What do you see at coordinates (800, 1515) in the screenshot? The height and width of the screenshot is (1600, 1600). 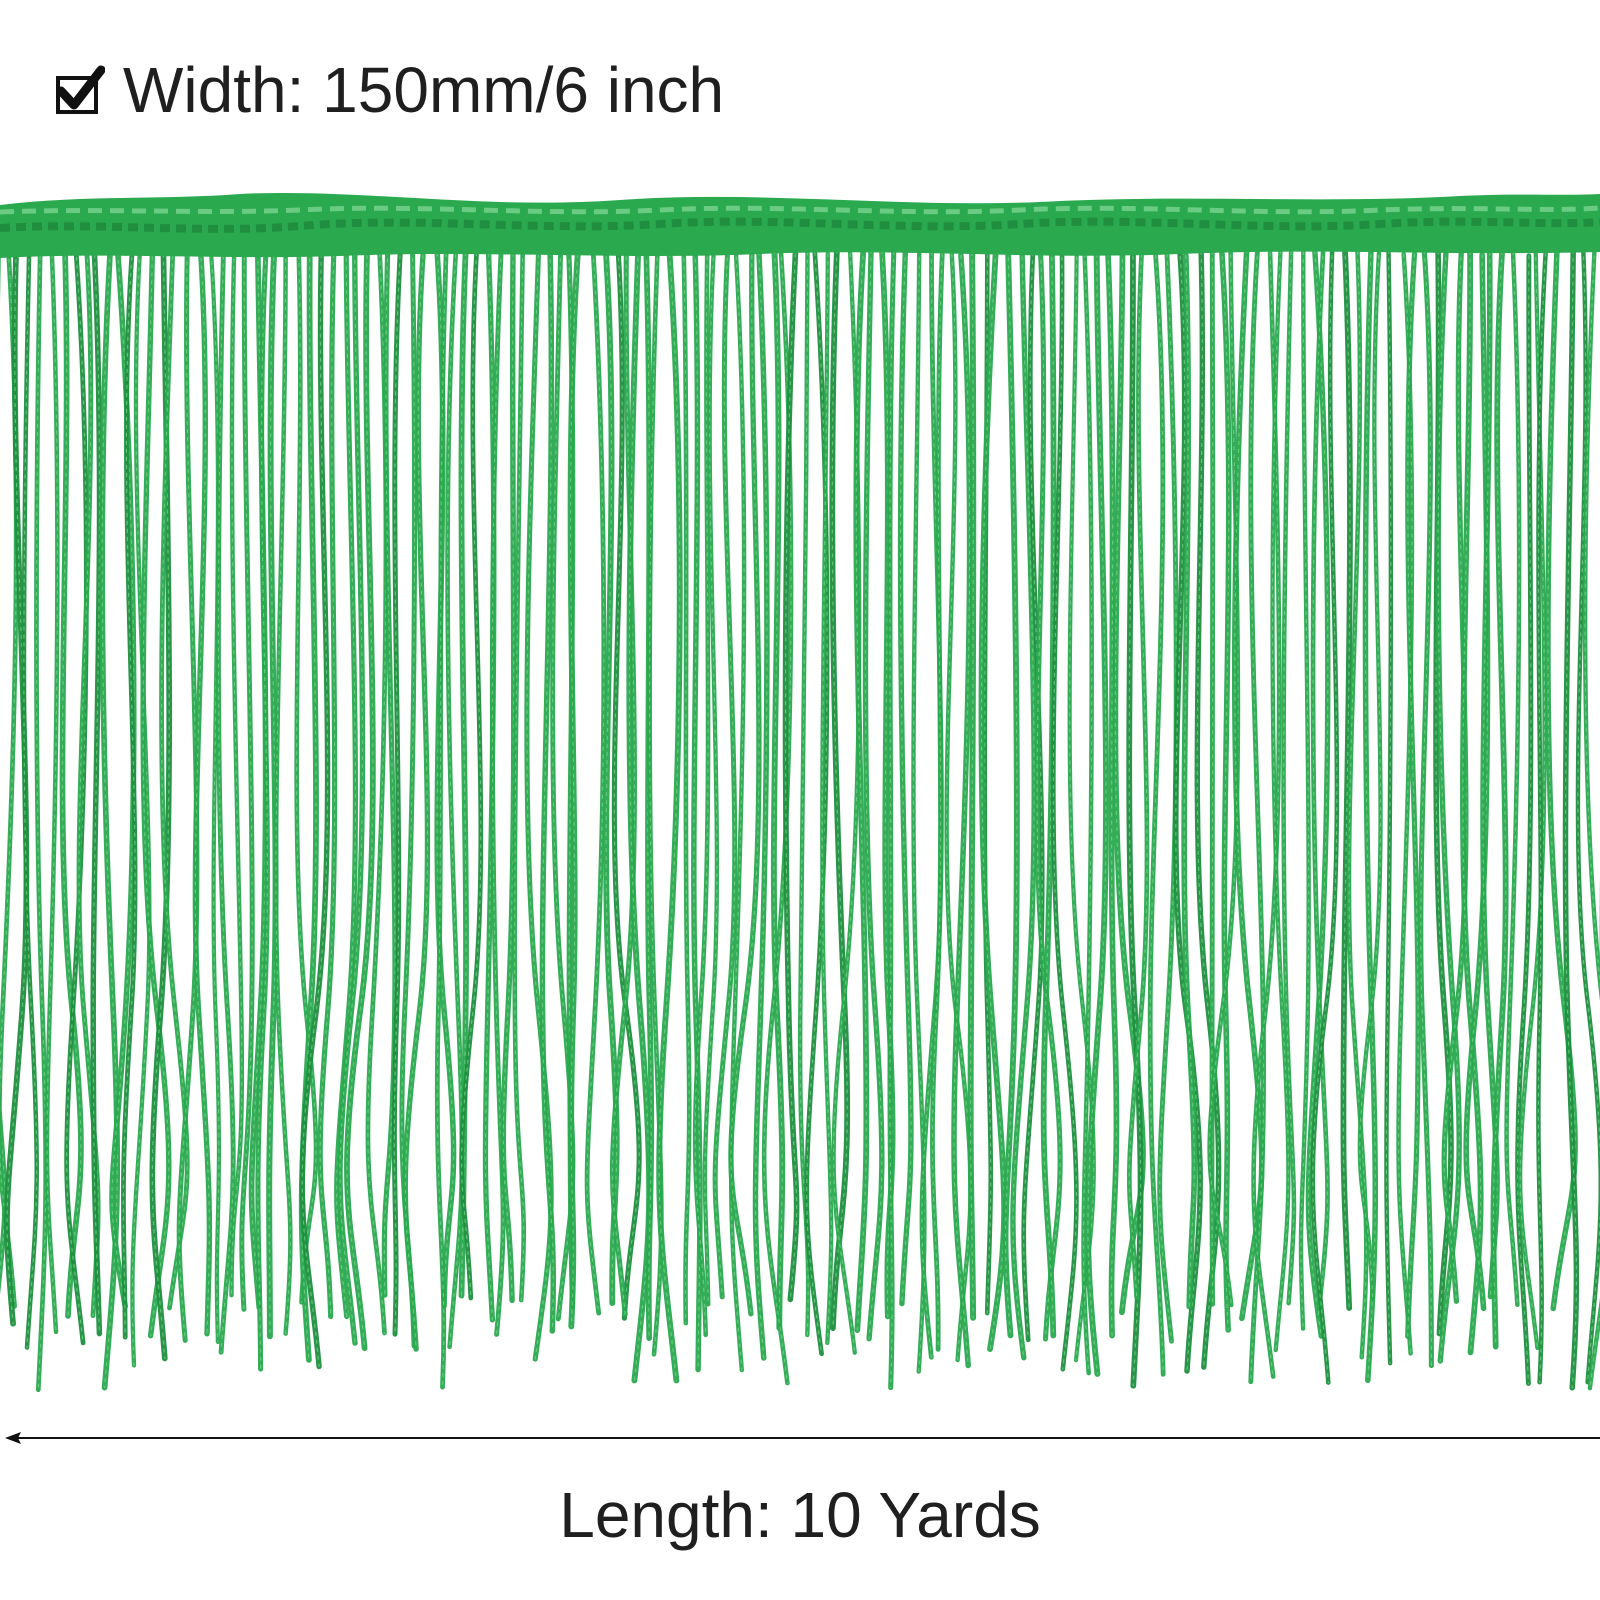 I see `length-label: Length: 10 Yards` at bounding box center [800, 1515].